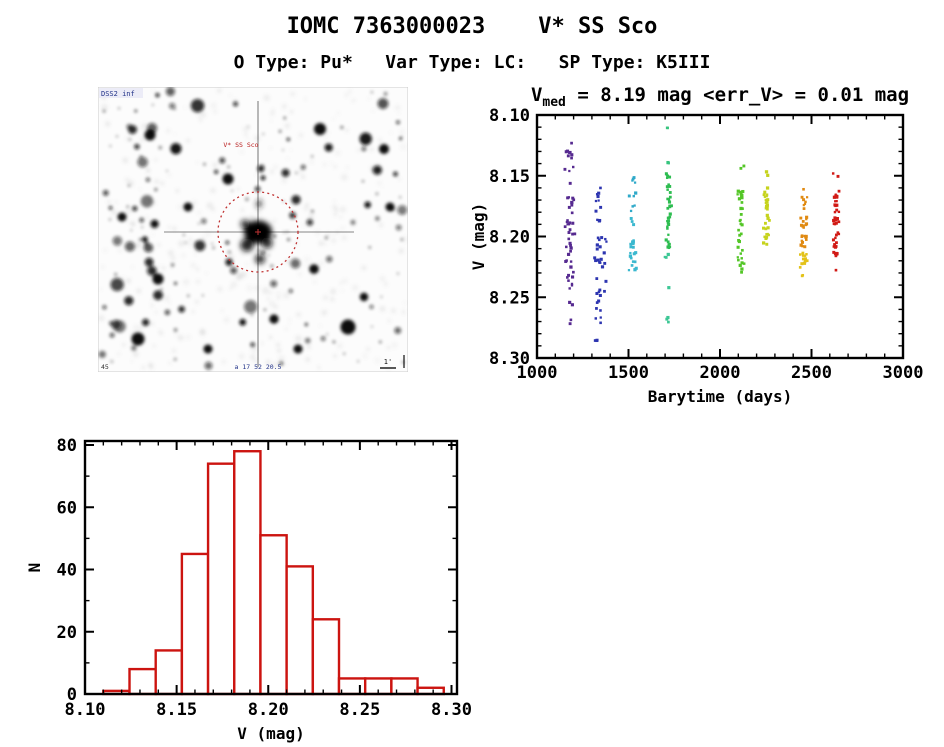 This screenshot has height=747, width=944. I want to click on corner-label: 45, so click(105, 367).